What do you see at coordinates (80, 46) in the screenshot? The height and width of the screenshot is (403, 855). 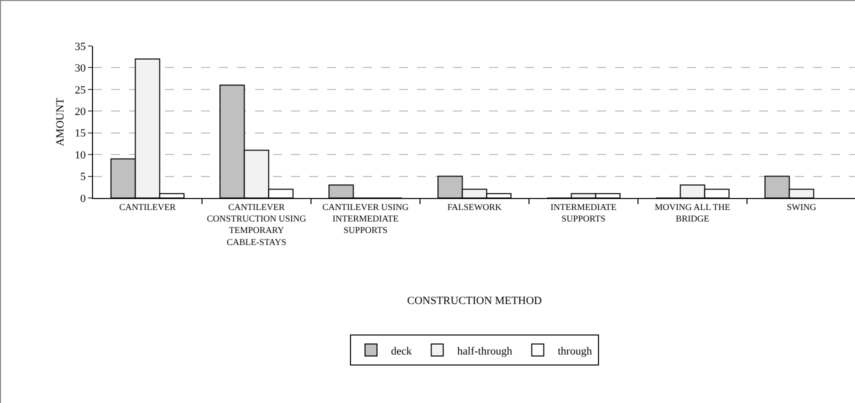 I see `y-tick-label: 35` at bounding box center [80, 46].